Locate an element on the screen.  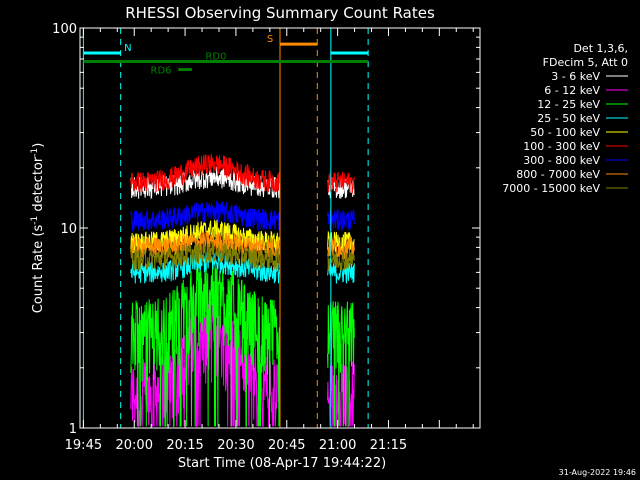
x-tick-label-0: 19:45 is located at coordinates (83, 445).